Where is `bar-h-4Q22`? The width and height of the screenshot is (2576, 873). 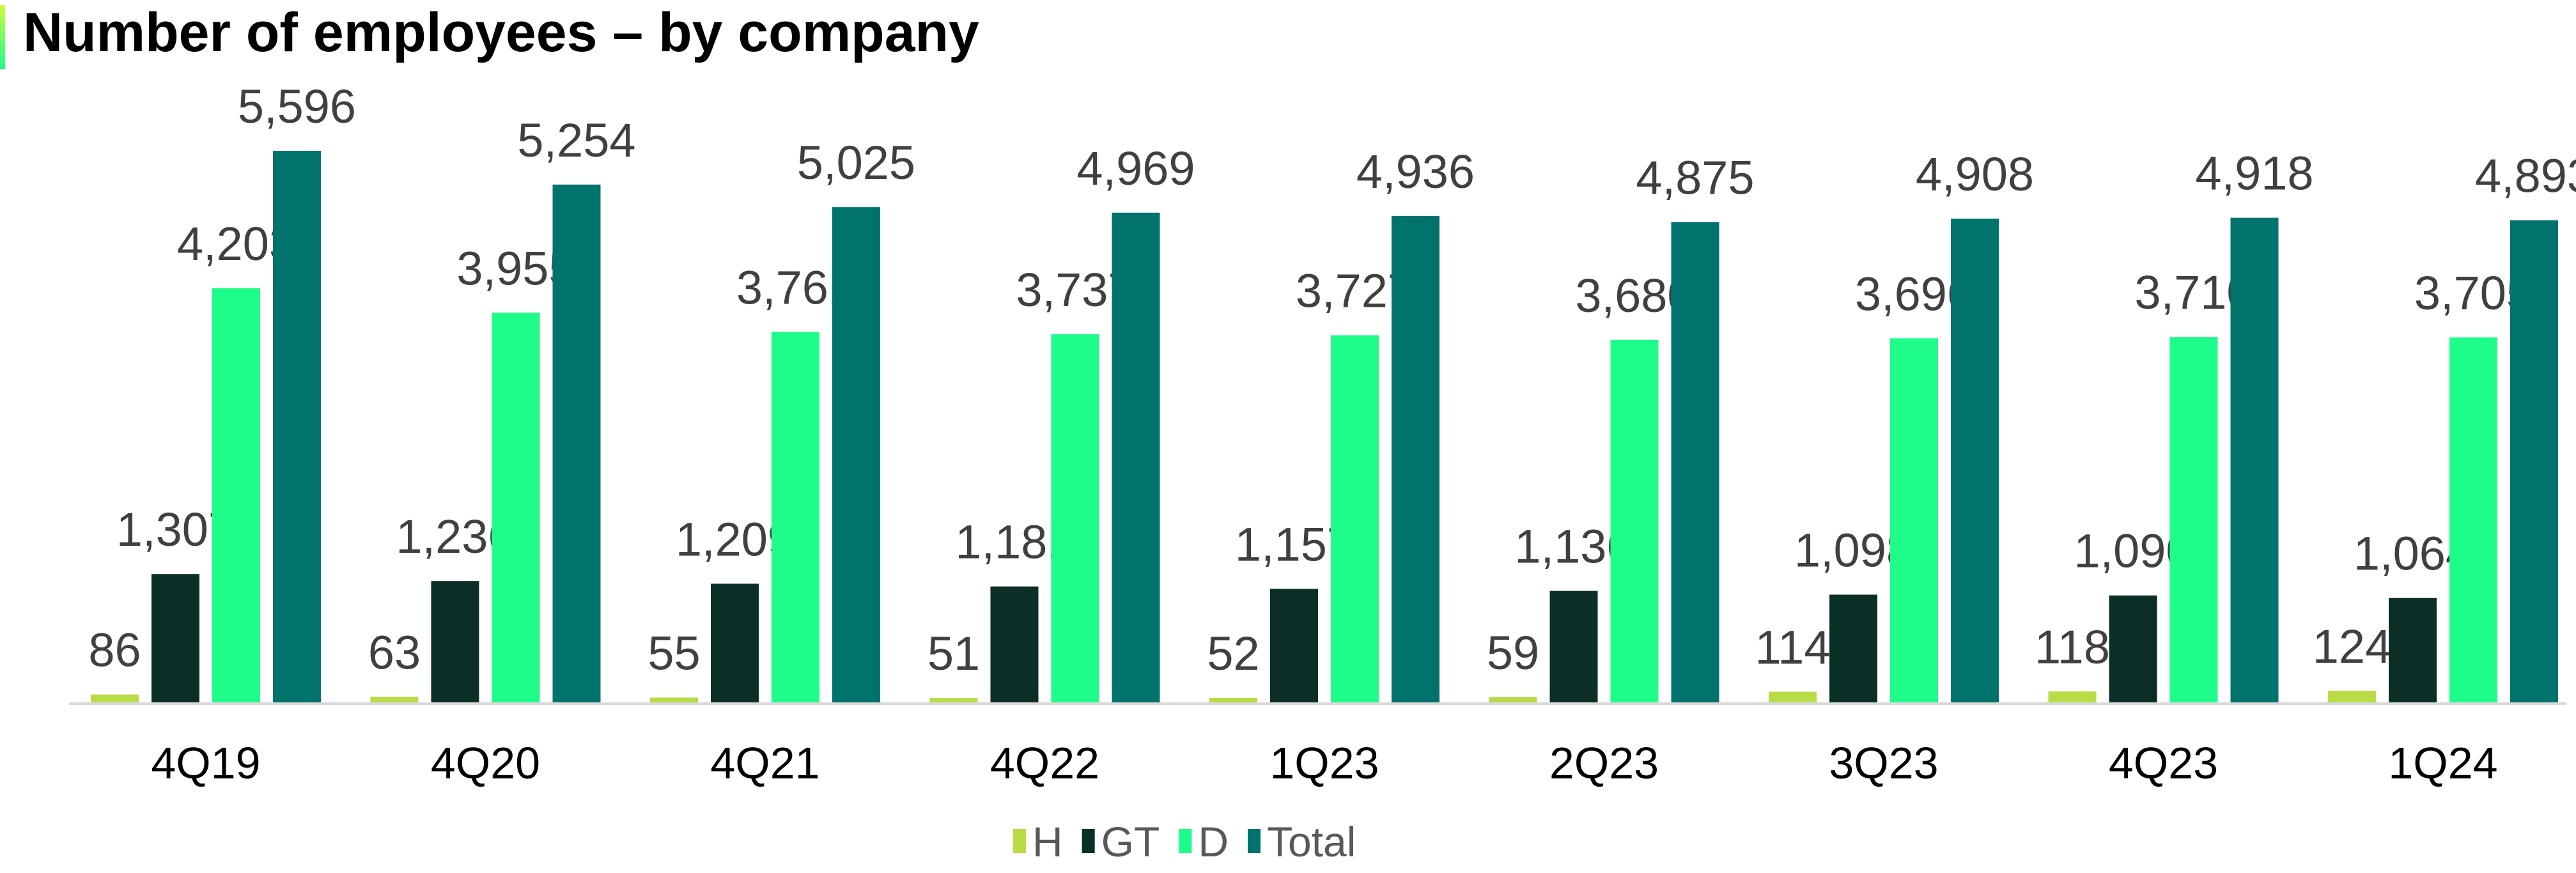 bar-h-4Q22 is located at coordinates (953, 700).